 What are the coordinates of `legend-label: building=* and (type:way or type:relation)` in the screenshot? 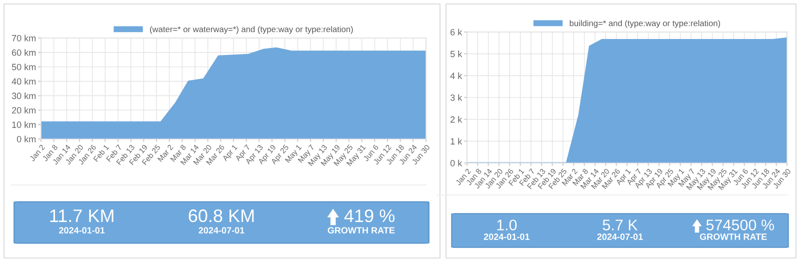 It's located at (645, 24).